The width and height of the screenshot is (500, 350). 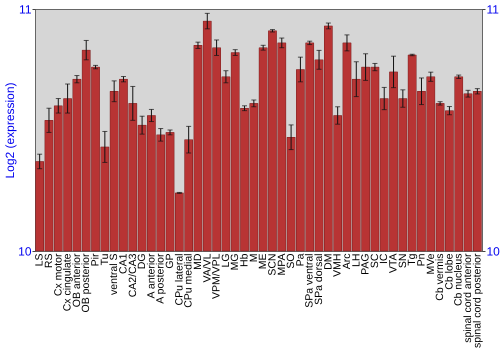 I want to click on x-tick-label: VA/VL, so click(x=207, y=267).